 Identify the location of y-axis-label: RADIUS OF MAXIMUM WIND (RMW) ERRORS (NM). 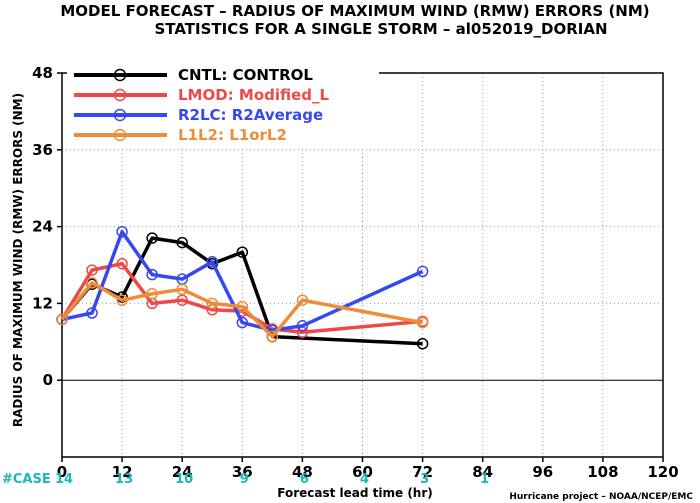
(18, 260).